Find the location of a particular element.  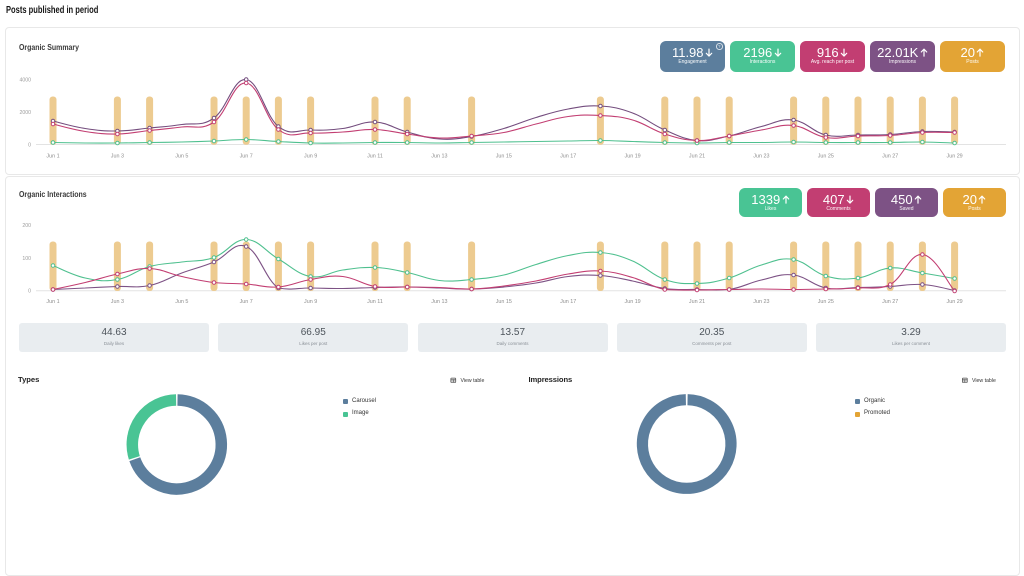

svg-text: 4000 is located at coordinates (25, 80).